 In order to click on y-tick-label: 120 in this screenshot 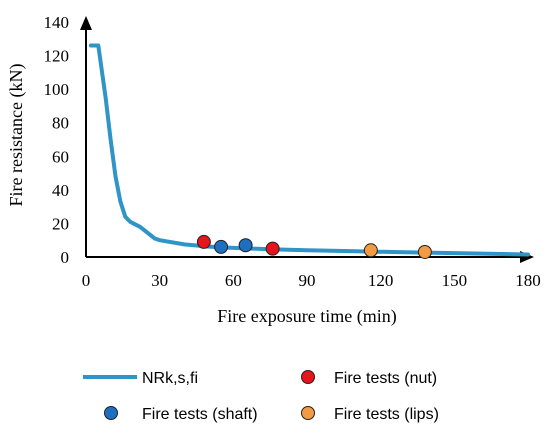, I will do `click(57, 56)`.